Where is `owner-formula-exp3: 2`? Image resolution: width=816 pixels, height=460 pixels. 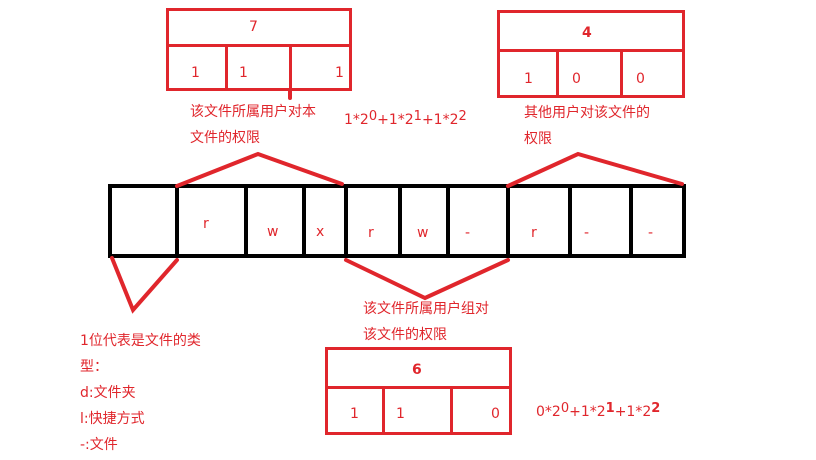 owner-formula-exp3: 2 is located at coordinates (462, 116).